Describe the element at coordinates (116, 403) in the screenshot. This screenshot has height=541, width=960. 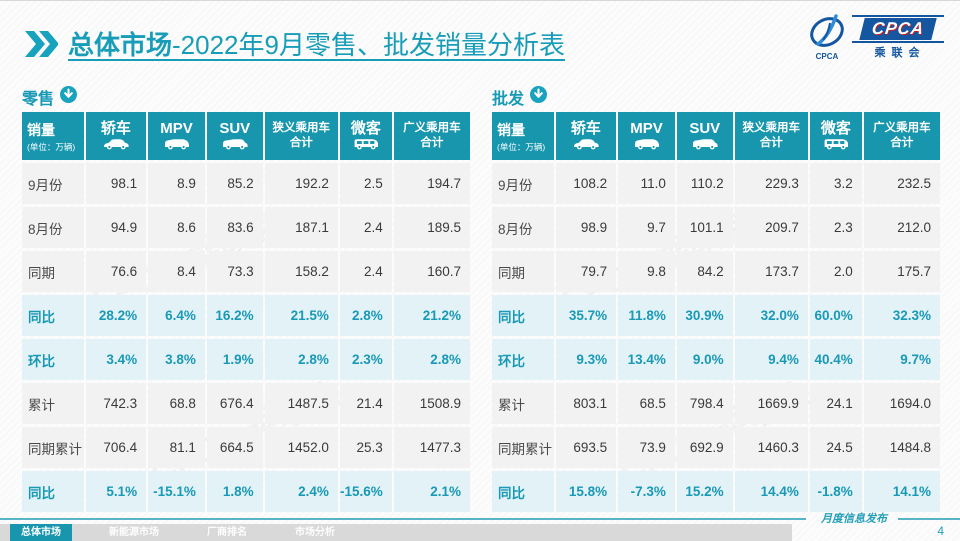
I see `table-cell: 742.3` at that location.